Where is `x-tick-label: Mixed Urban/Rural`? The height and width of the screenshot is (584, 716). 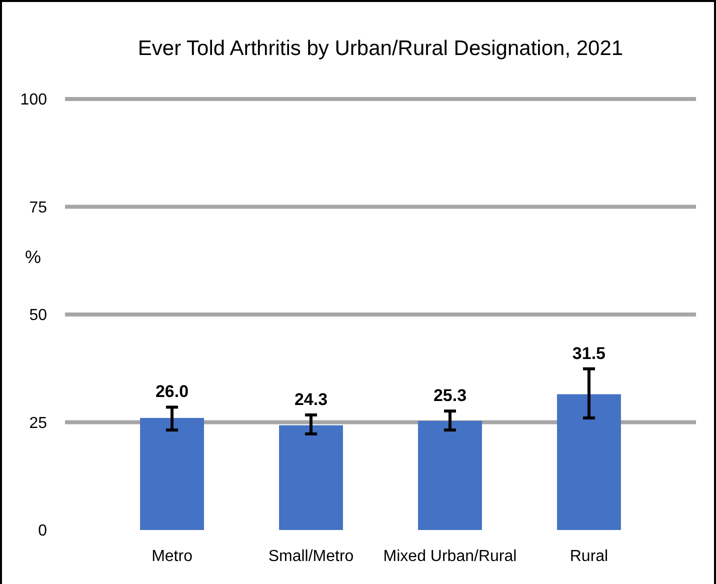
x-tick-label: Mixed Urban/Rural is located at coordinates (450, 556).